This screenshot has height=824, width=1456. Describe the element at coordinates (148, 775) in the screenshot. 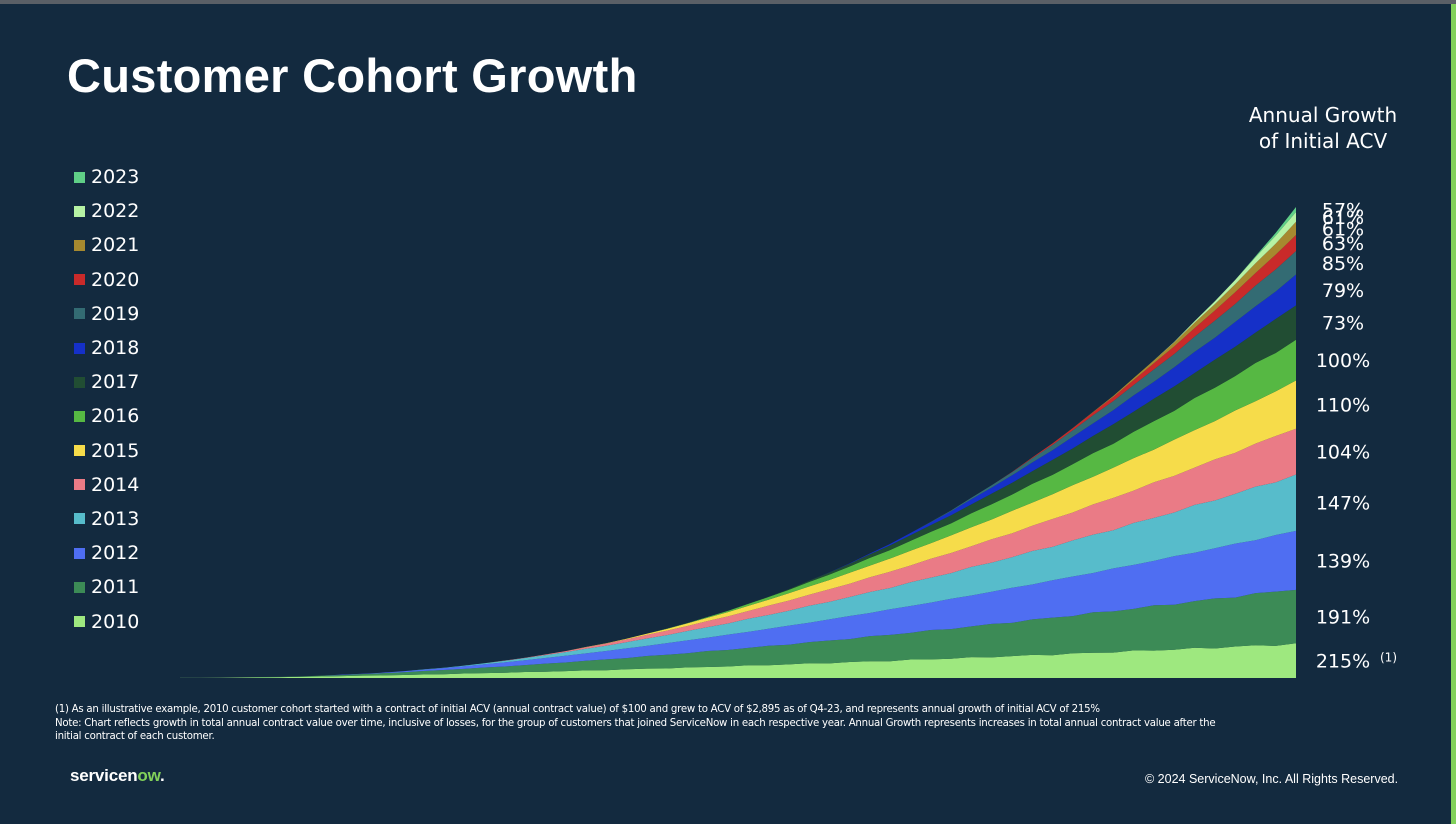

I see `logo-text-accent: ow` at that location.